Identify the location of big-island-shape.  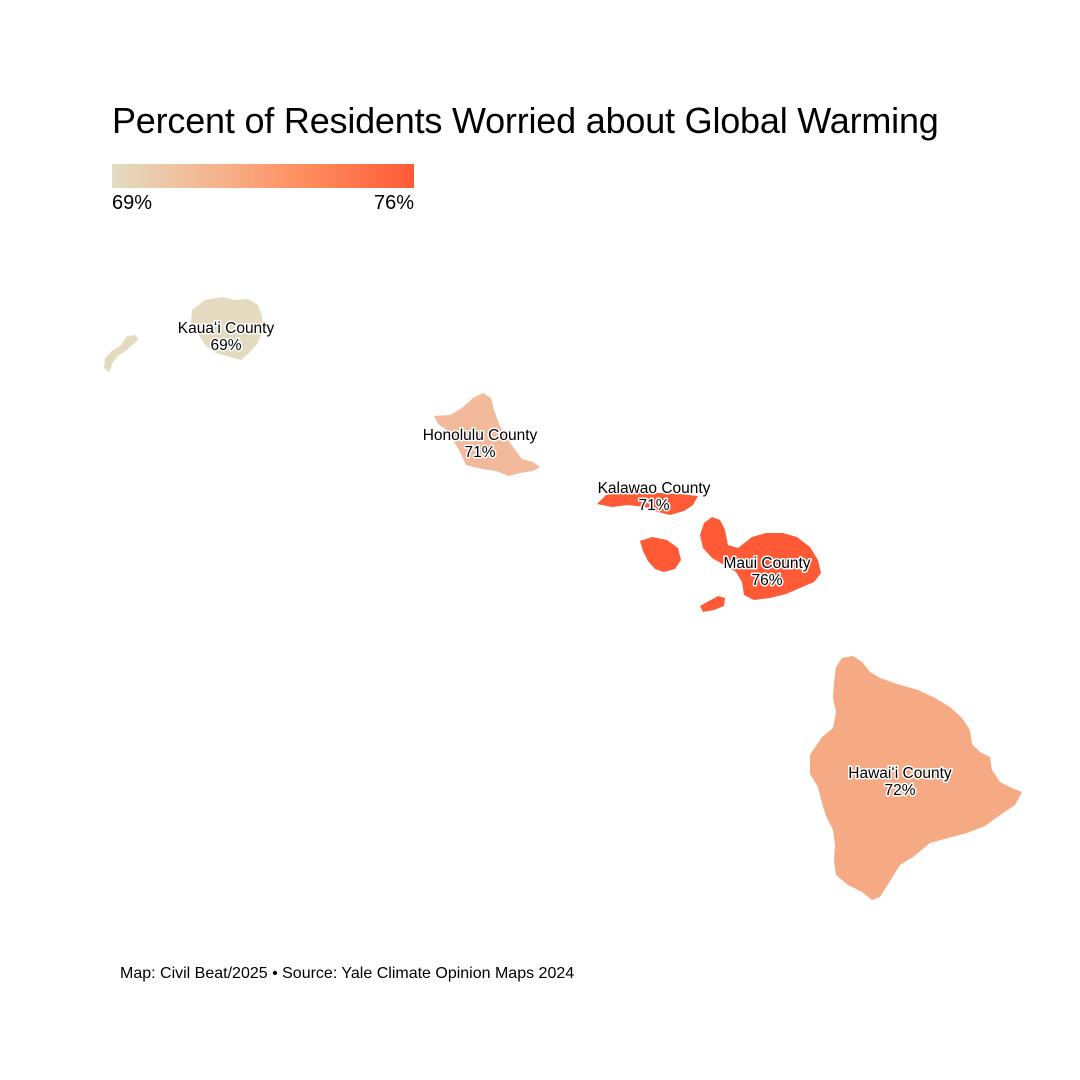
(916, 778).